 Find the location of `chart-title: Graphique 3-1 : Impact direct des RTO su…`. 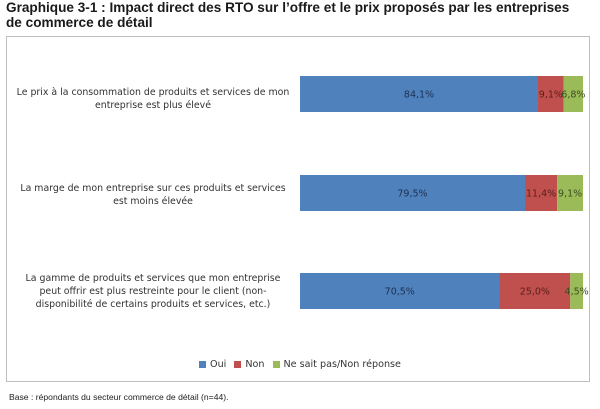

chart-title: Graphique 3-1 : Impact direct des RTO su… is located at coordinates (303, 15).